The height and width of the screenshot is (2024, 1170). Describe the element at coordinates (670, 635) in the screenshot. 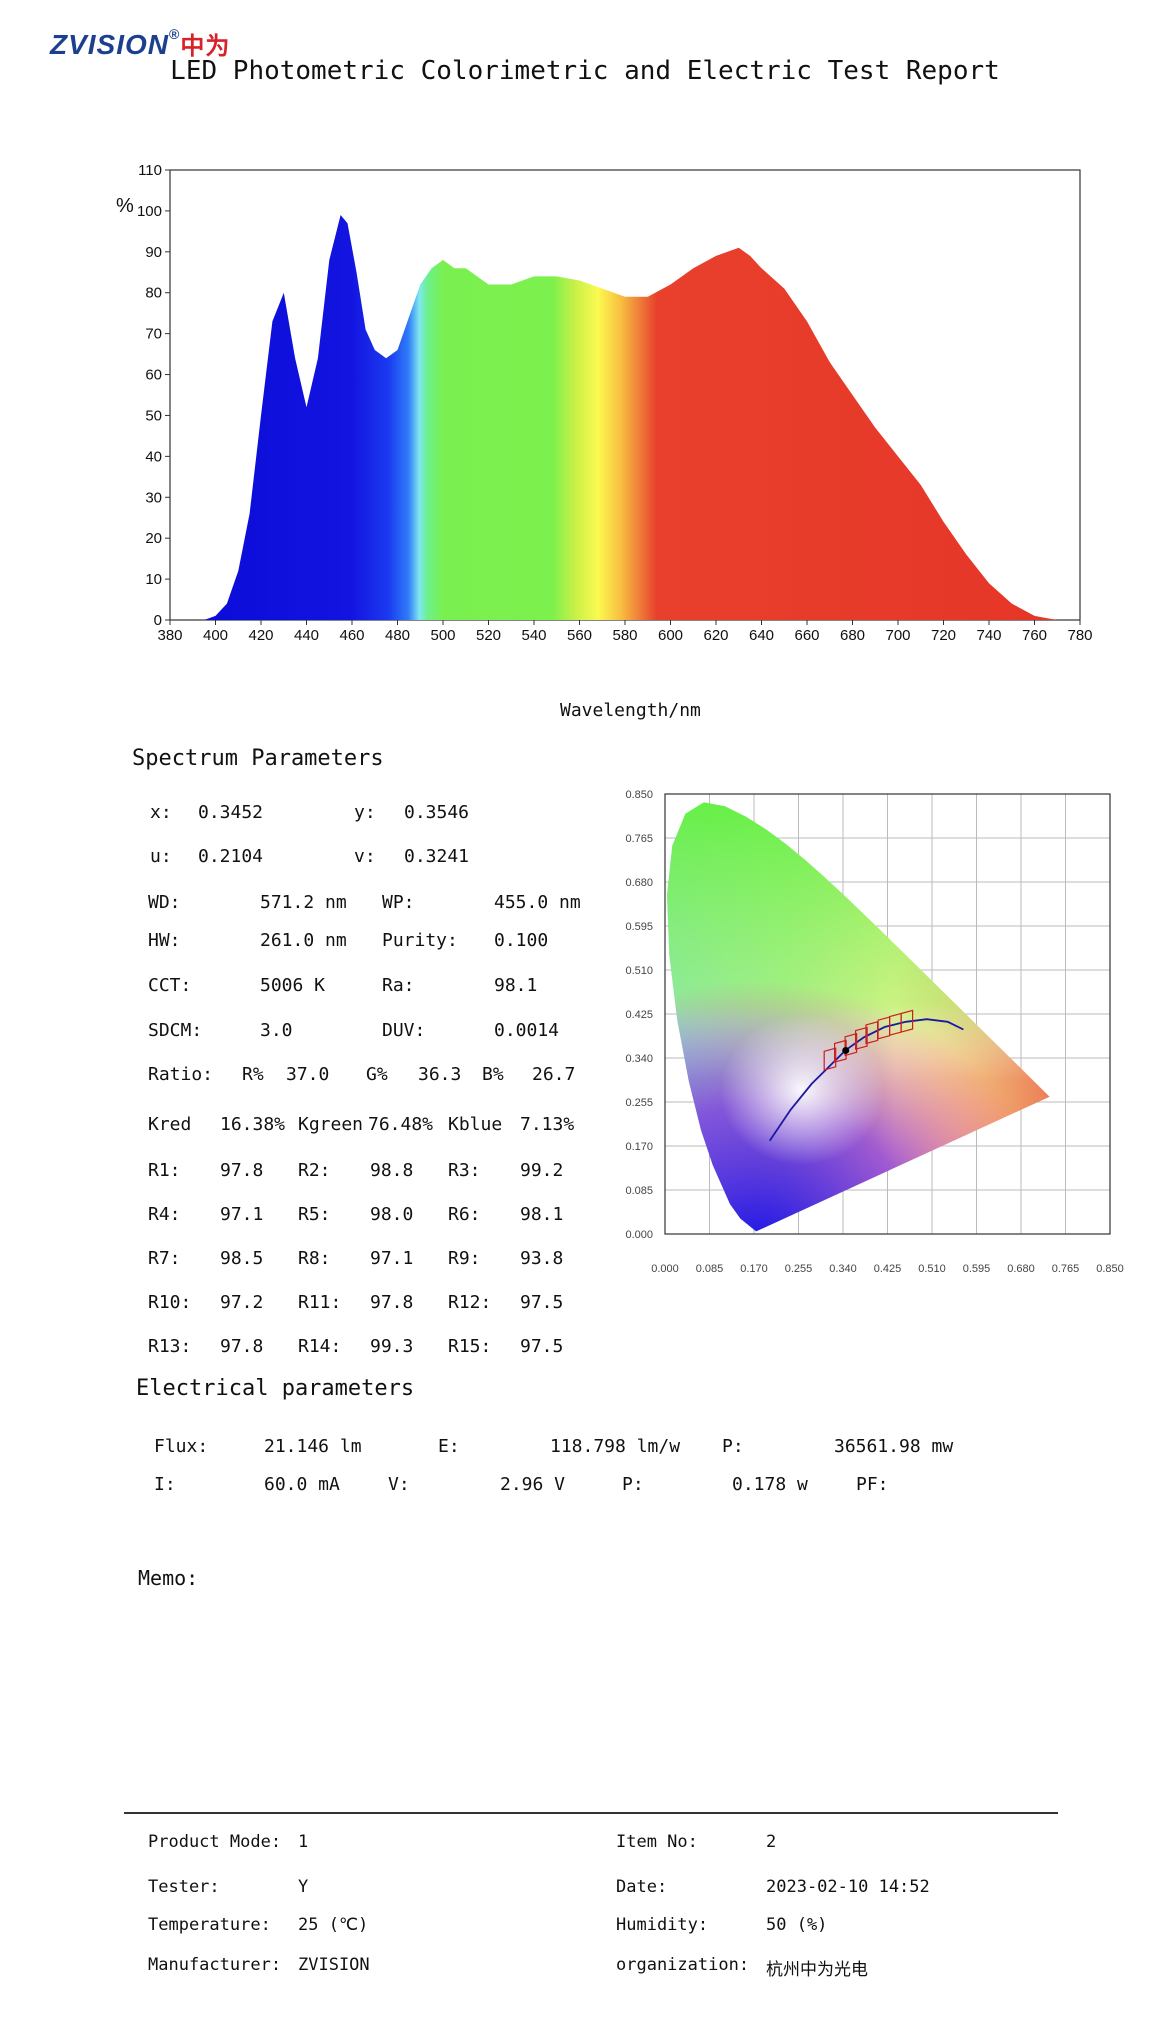

I see `x-tick-label: 600` at that location.